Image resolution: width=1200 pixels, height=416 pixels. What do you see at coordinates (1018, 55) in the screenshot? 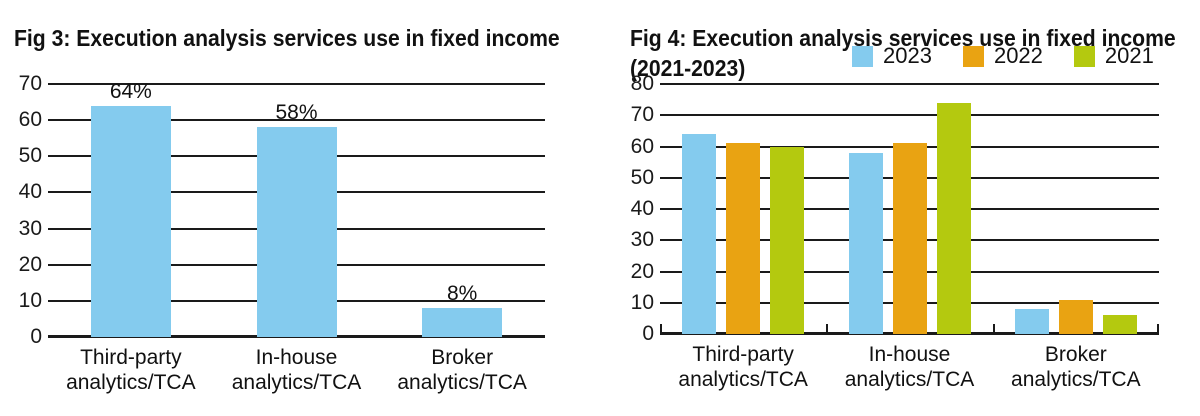
I see `legend-label-2022: 2022` at bounding box center [1018, 55].